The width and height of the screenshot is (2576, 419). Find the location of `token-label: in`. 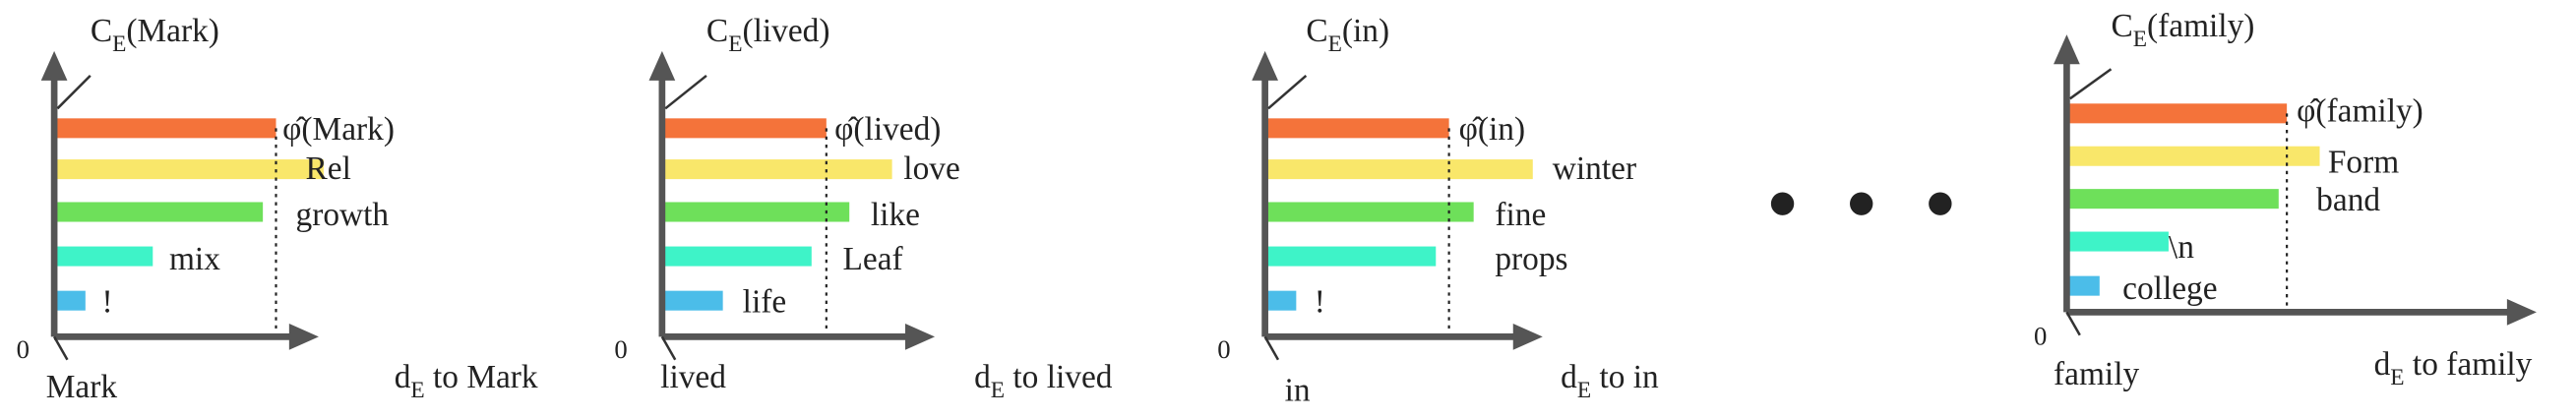

token-label: in is located at coordinates (1298, 391).